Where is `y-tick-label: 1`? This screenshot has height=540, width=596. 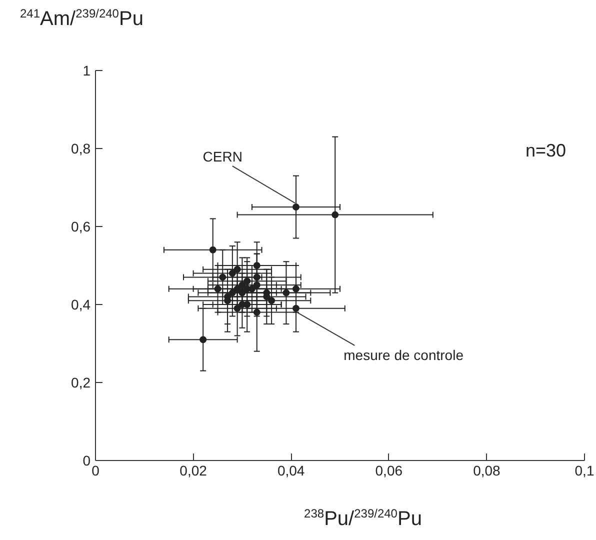
y-tick-label: 1 is located at coordinates (86, 70).